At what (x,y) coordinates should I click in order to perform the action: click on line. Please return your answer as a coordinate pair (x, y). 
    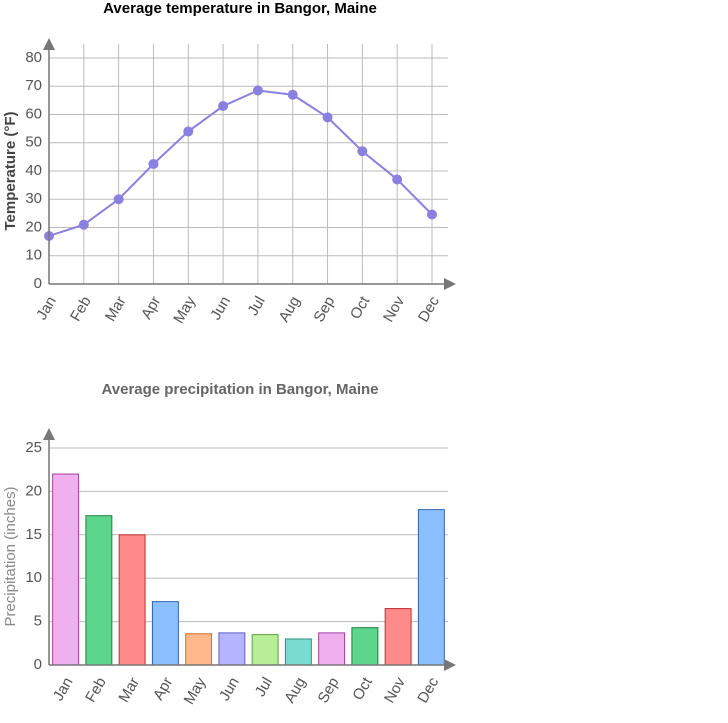
    Looking at the image, I should click on (240, 163).